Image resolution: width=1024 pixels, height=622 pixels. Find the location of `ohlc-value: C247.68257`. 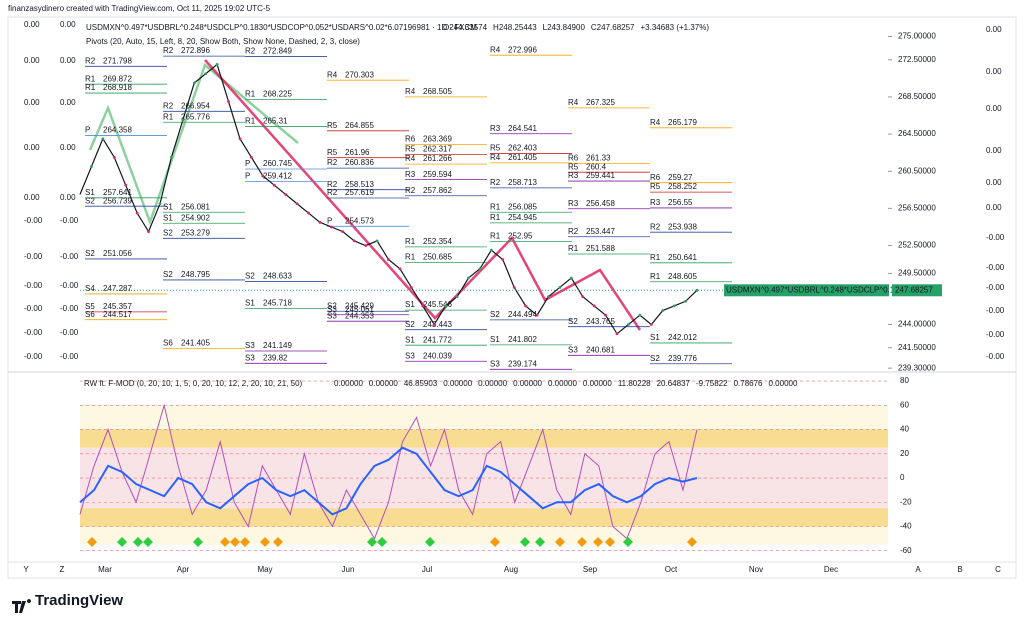

ohlc-value: C247.68257 is located at coordinates (613, 27).